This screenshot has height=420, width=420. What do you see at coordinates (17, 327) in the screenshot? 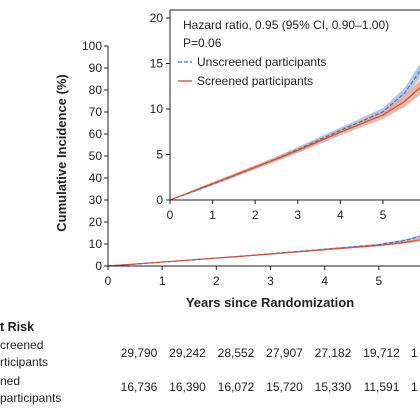
I see `at-risk-heading: t Risk` at bounding box center [17, 327].